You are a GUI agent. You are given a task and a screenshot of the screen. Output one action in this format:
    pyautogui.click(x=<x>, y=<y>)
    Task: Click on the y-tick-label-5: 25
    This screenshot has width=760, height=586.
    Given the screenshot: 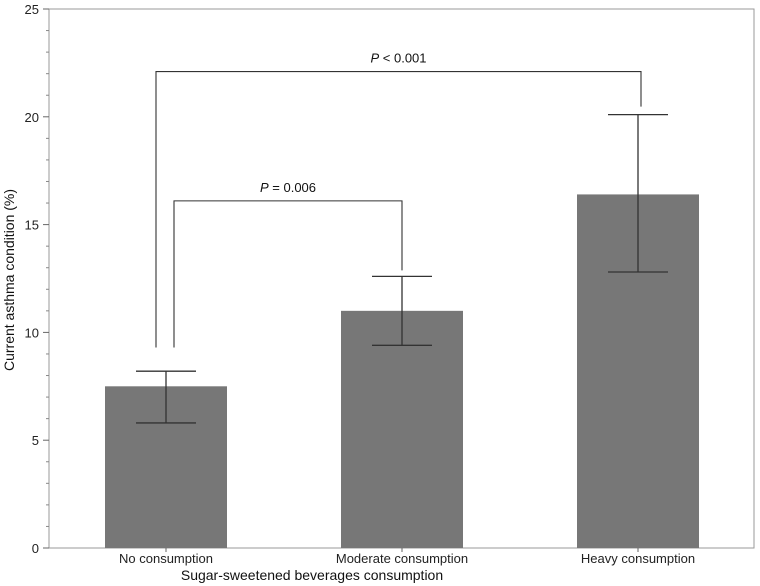 What is the action you would take?
    pyautogui.click(x=32, y=9)
    